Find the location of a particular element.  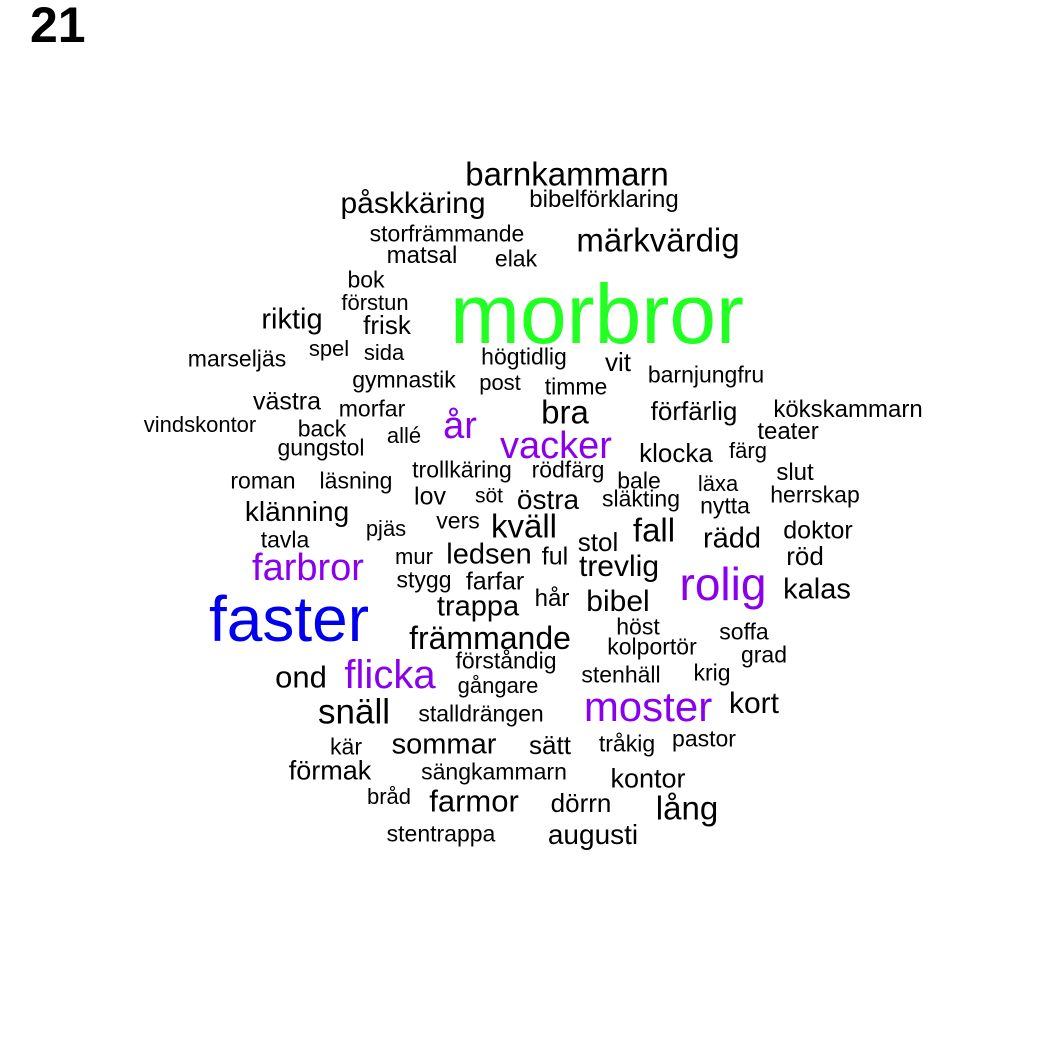

word-trappa: trappa is located at coordinates (478, 606).